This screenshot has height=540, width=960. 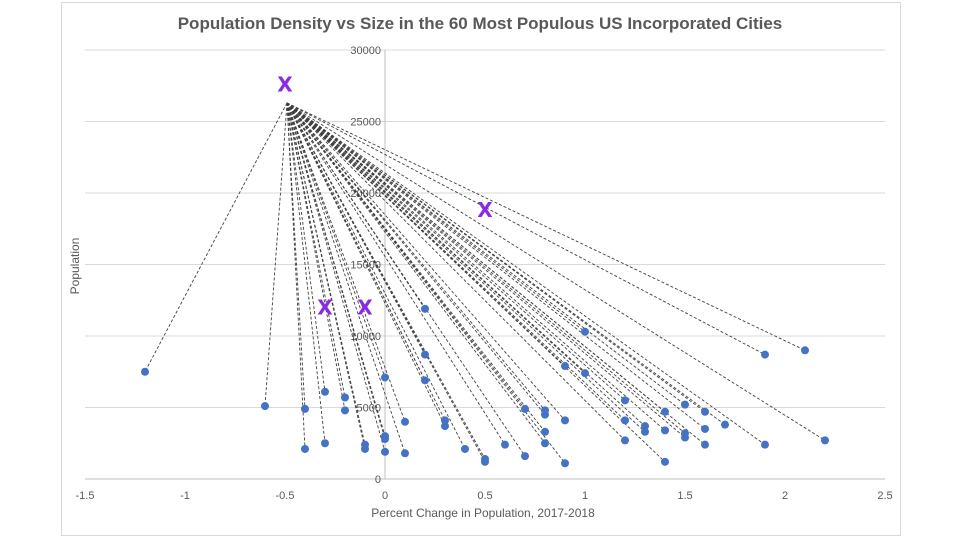 What do you see at coordinates (385, 496) in the screenshot?
I see `x-tick-label-3: 0` at bounding box center [385, 496].